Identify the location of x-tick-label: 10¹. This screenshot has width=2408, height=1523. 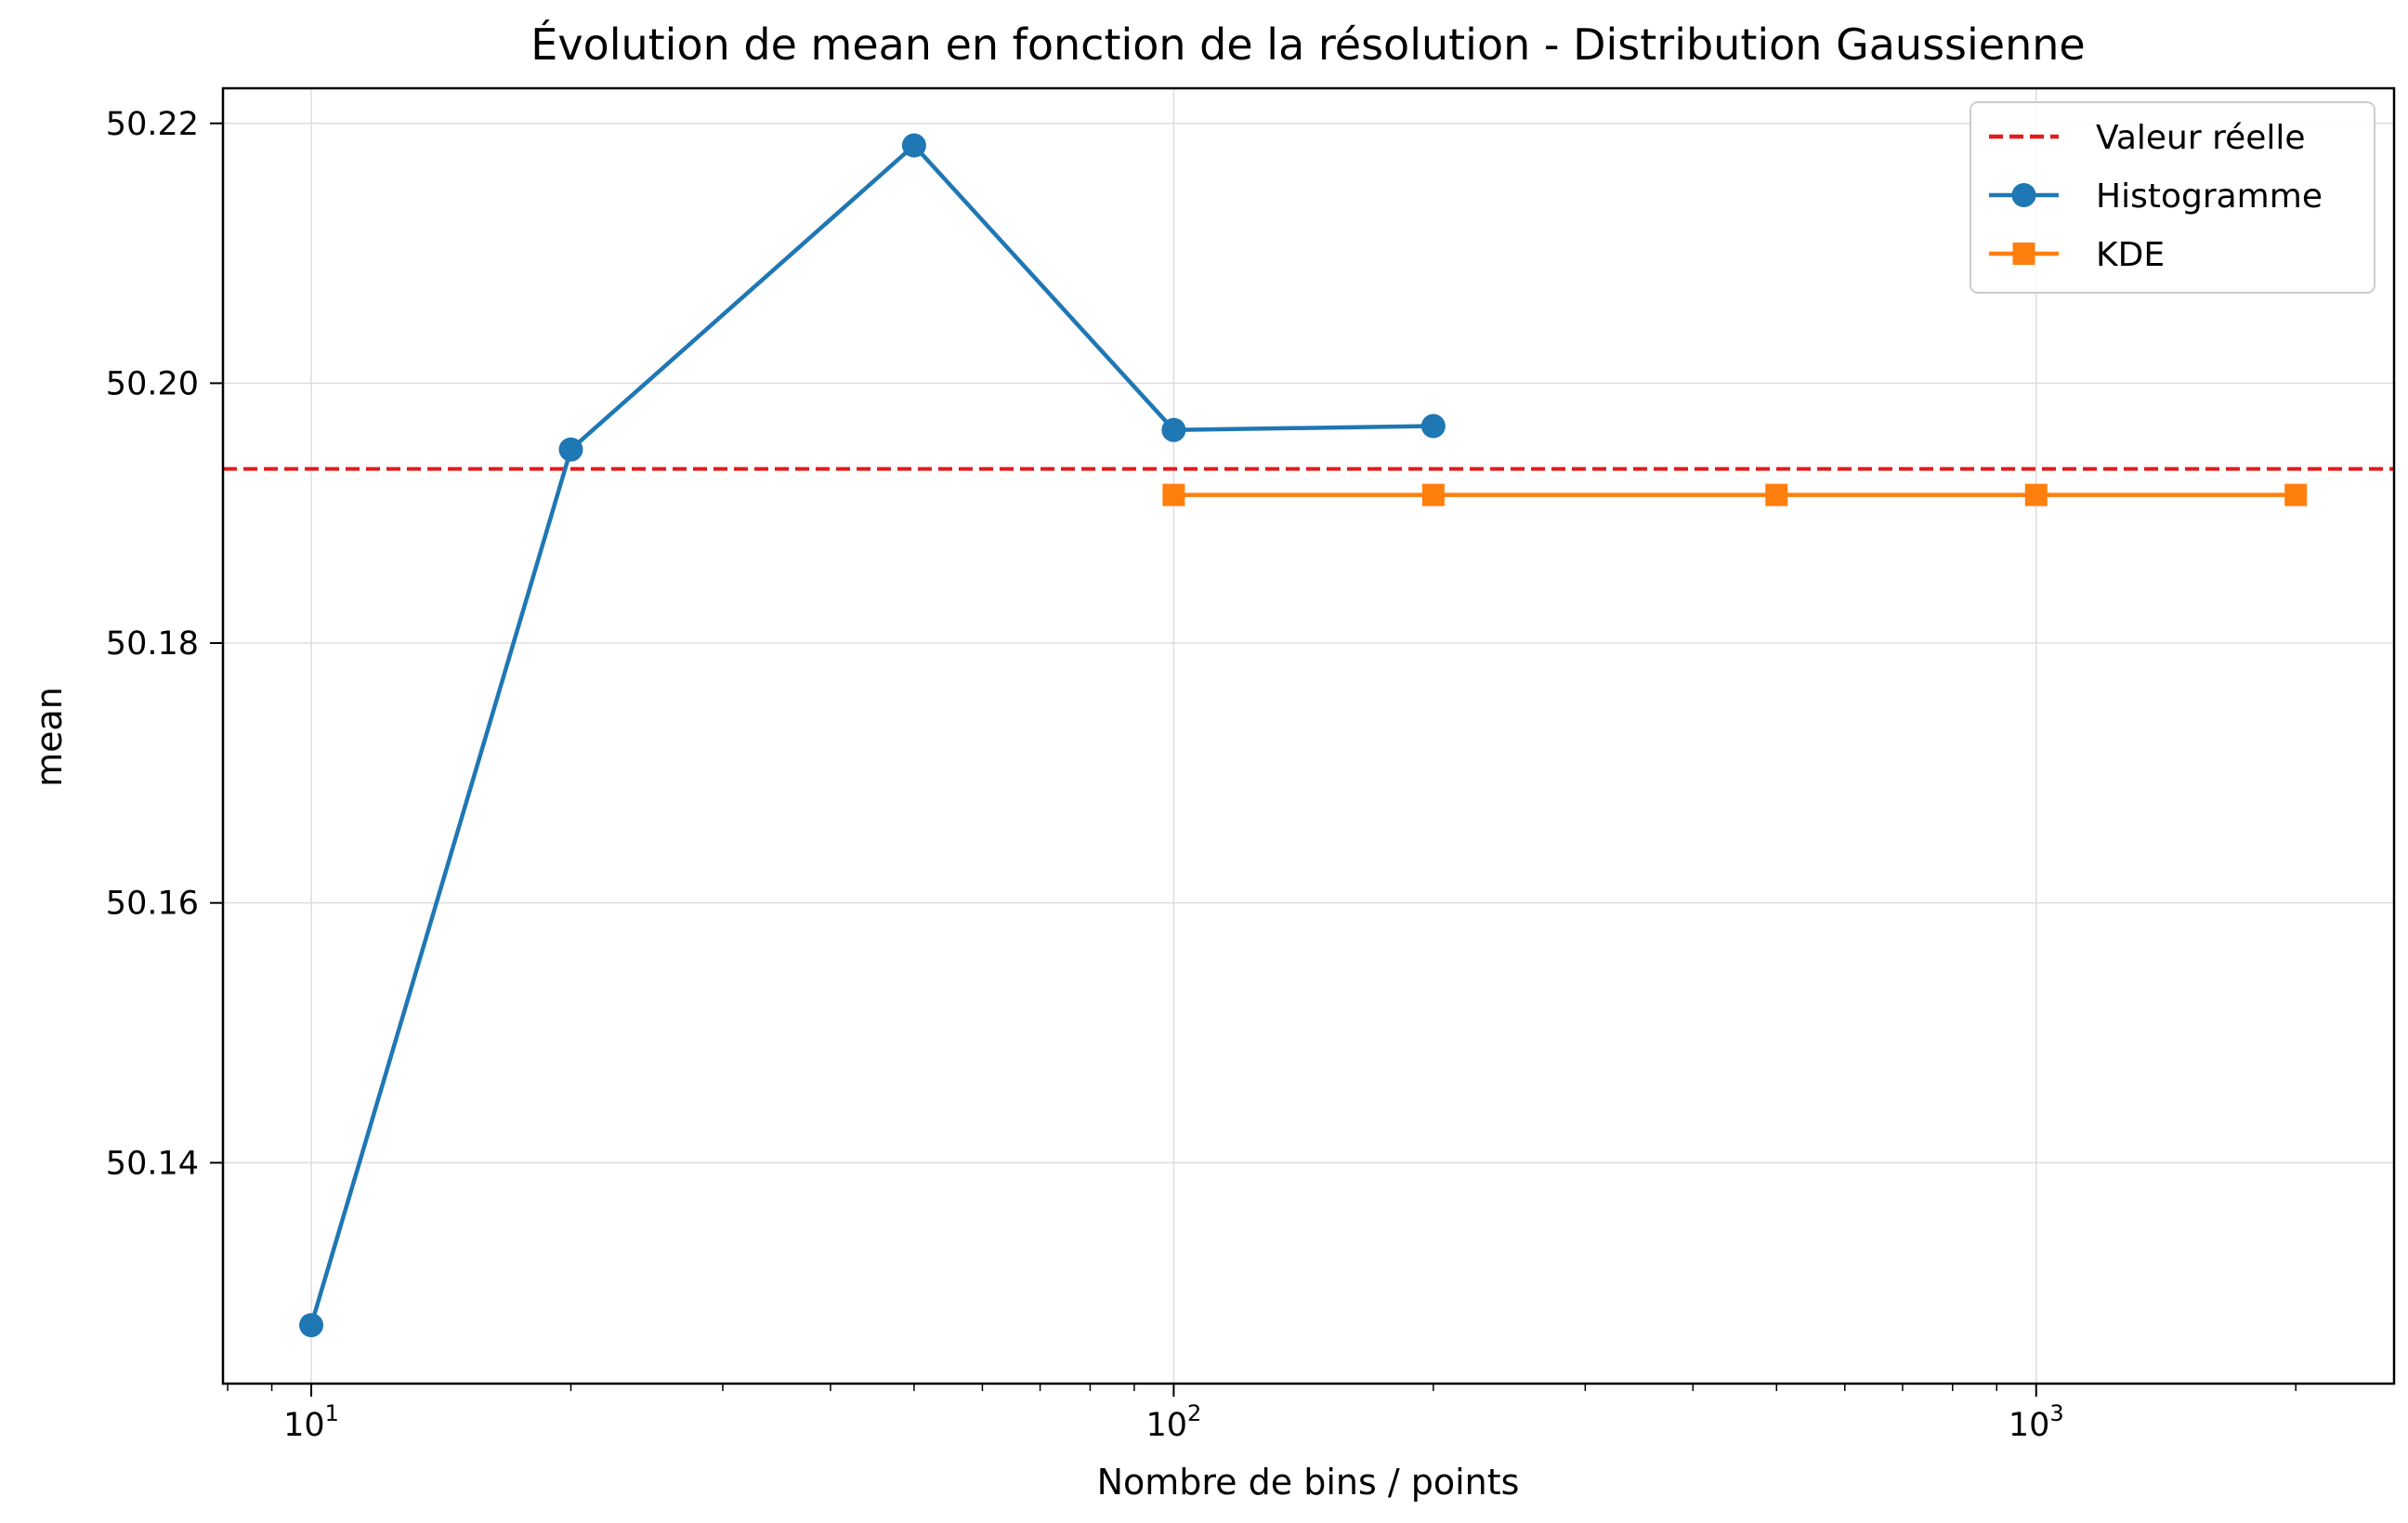
(311, 1422).